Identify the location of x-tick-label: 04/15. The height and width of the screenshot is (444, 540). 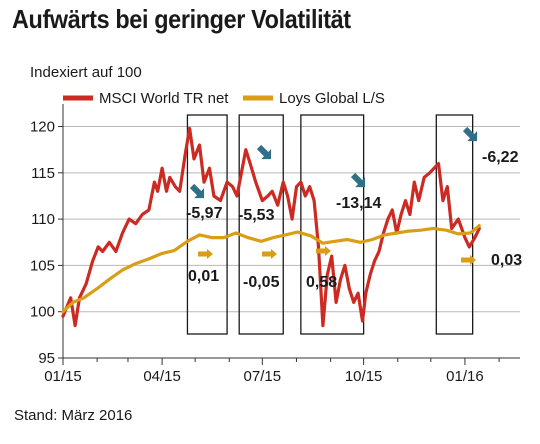
(162, 376).